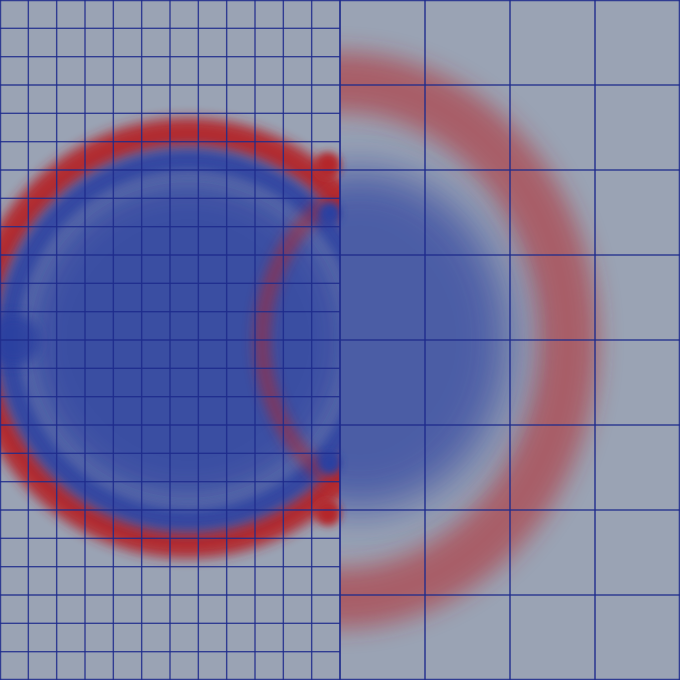 This screenshot has width=680, height=680. What do you see at coordinates (328, 339) in the screenshot?
I see `interface-hotspots` at bounding box center [328, 339].